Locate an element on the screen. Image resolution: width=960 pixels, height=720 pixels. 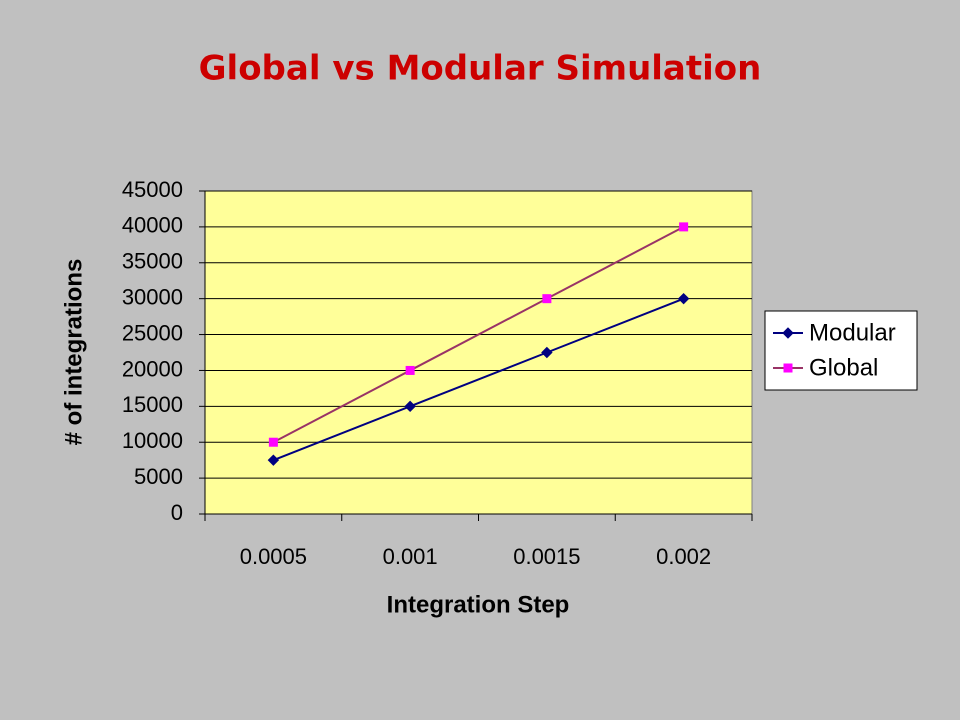
y-tick-label: 20000 is located at coordinates (152, 368).